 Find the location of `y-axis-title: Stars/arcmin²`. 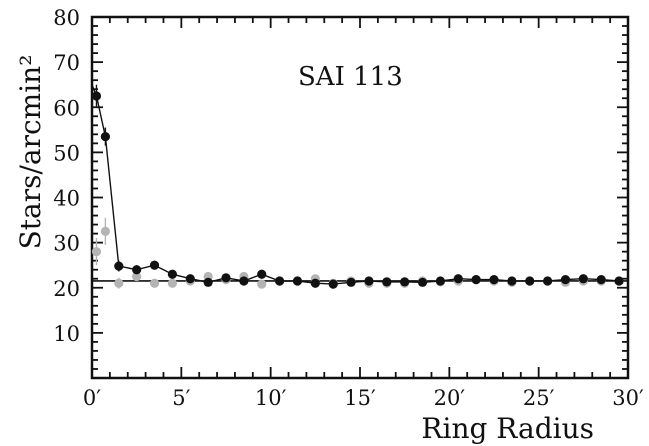

y-axis-title: Stars/arcmin² is located at coordinates (30, 152).